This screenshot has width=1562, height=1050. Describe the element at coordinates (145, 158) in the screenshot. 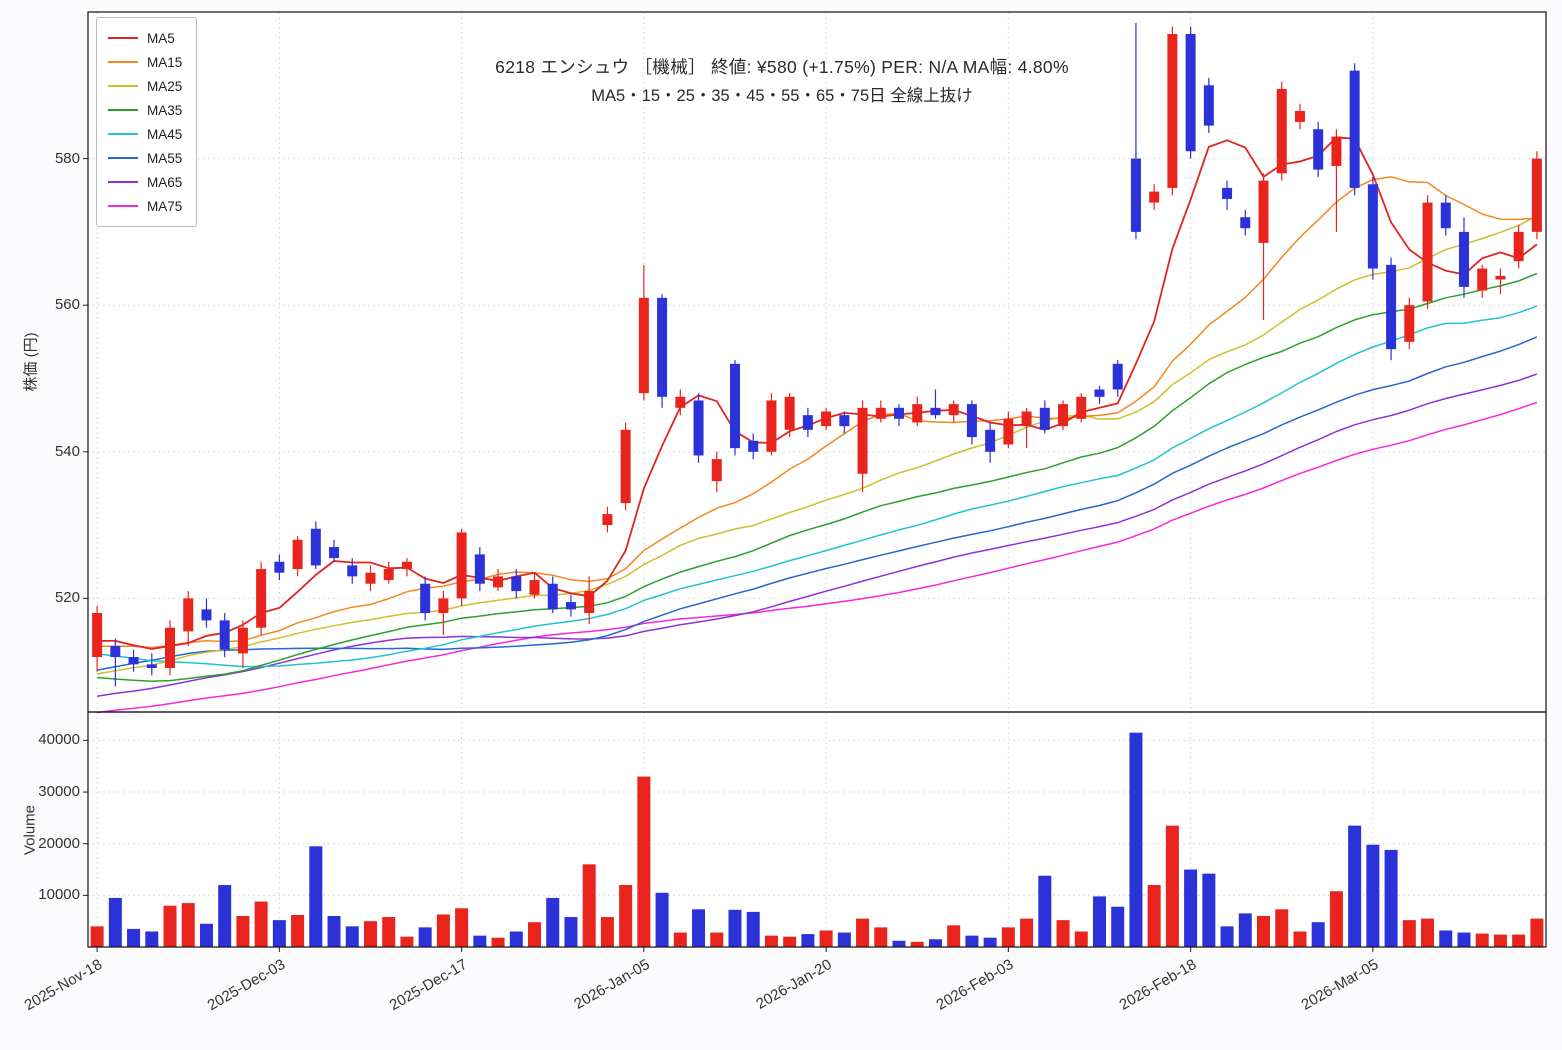

I see `legend-item-ma55: MA55` at that location.